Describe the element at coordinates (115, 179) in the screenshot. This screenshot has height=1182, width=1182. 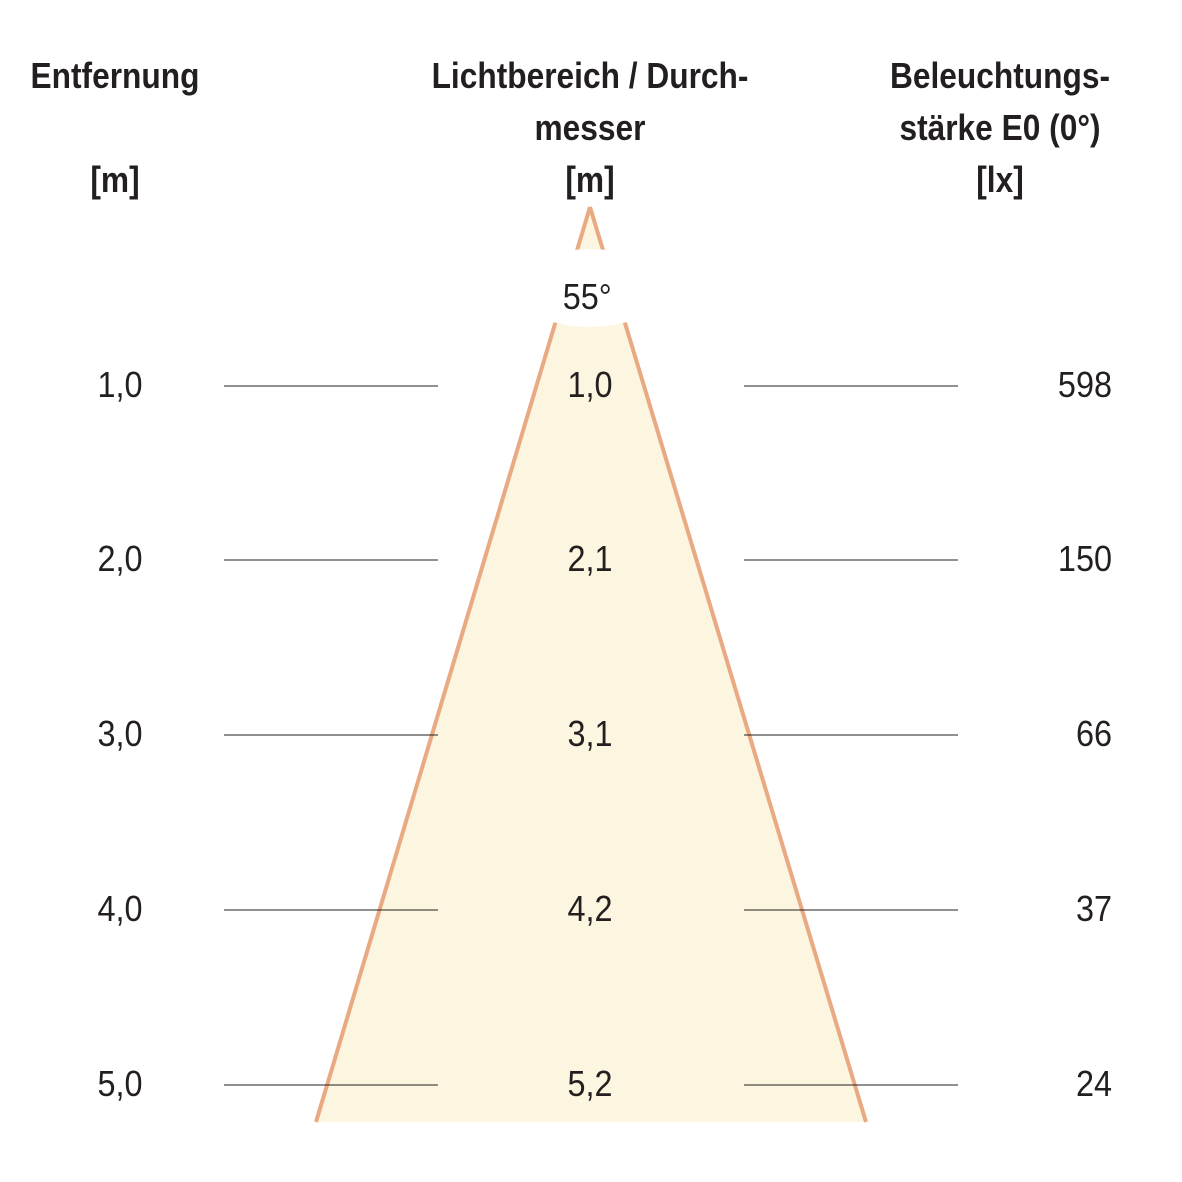
I see `distance-unit: [m]` at that location.